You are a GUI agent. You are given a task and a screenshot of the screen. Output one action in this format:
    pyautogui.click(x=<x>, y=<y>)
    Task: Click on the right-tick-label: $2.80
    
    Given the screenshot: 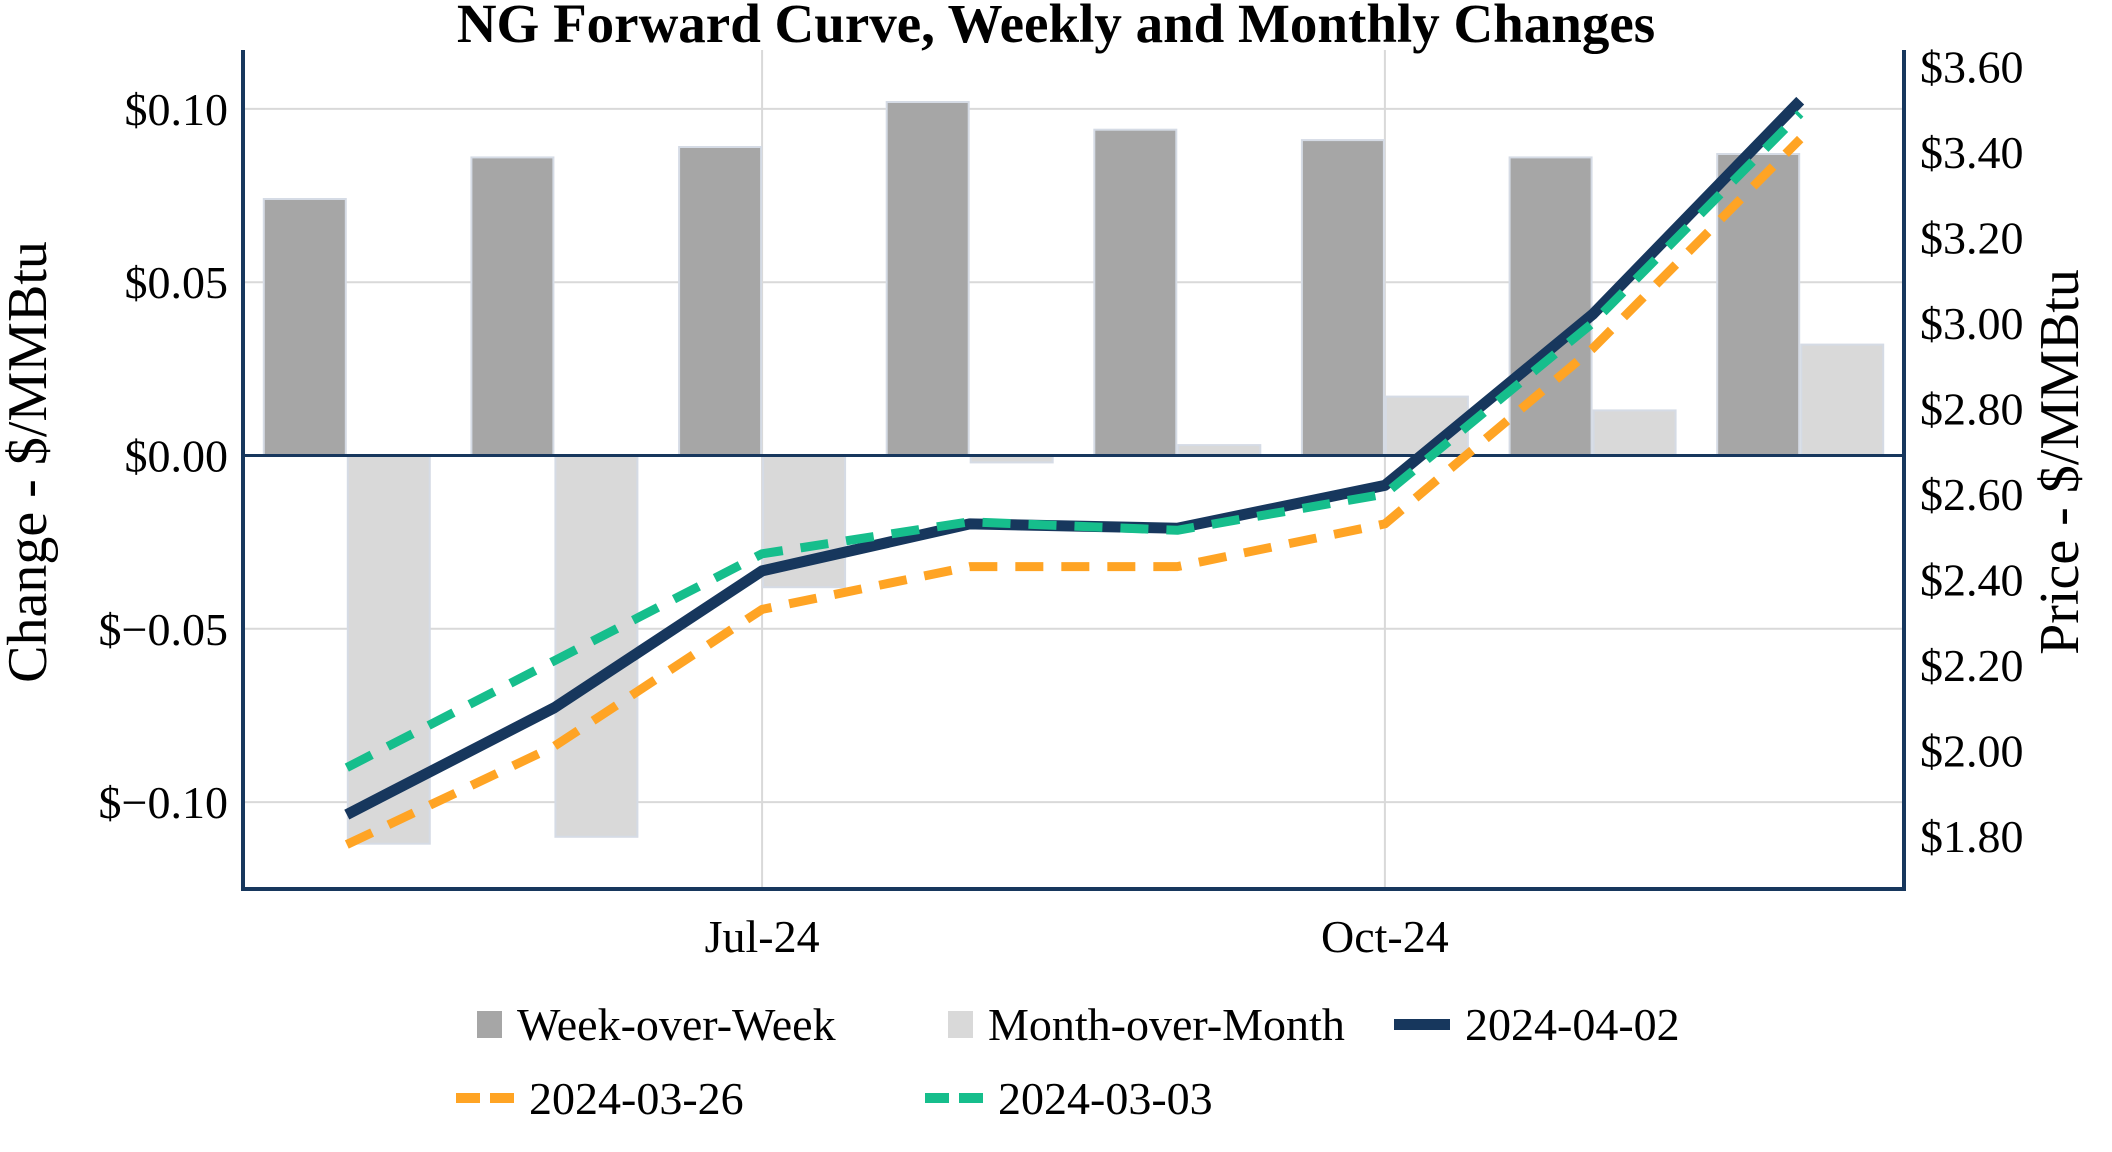 What is the action you would take?
    pyautogui.click(x=1972, y=409)
    